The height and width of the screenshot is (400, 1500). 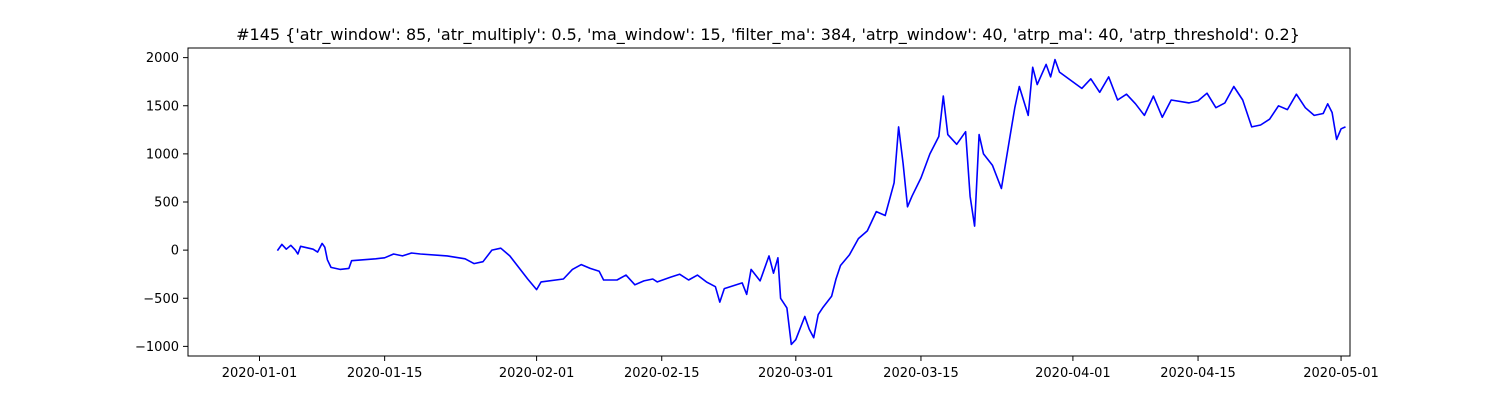 What do you see at coordinates (260, 373) in the screenshot?
I see `x-tick-label: 2020-01-01` at bounding box center [260, 373].